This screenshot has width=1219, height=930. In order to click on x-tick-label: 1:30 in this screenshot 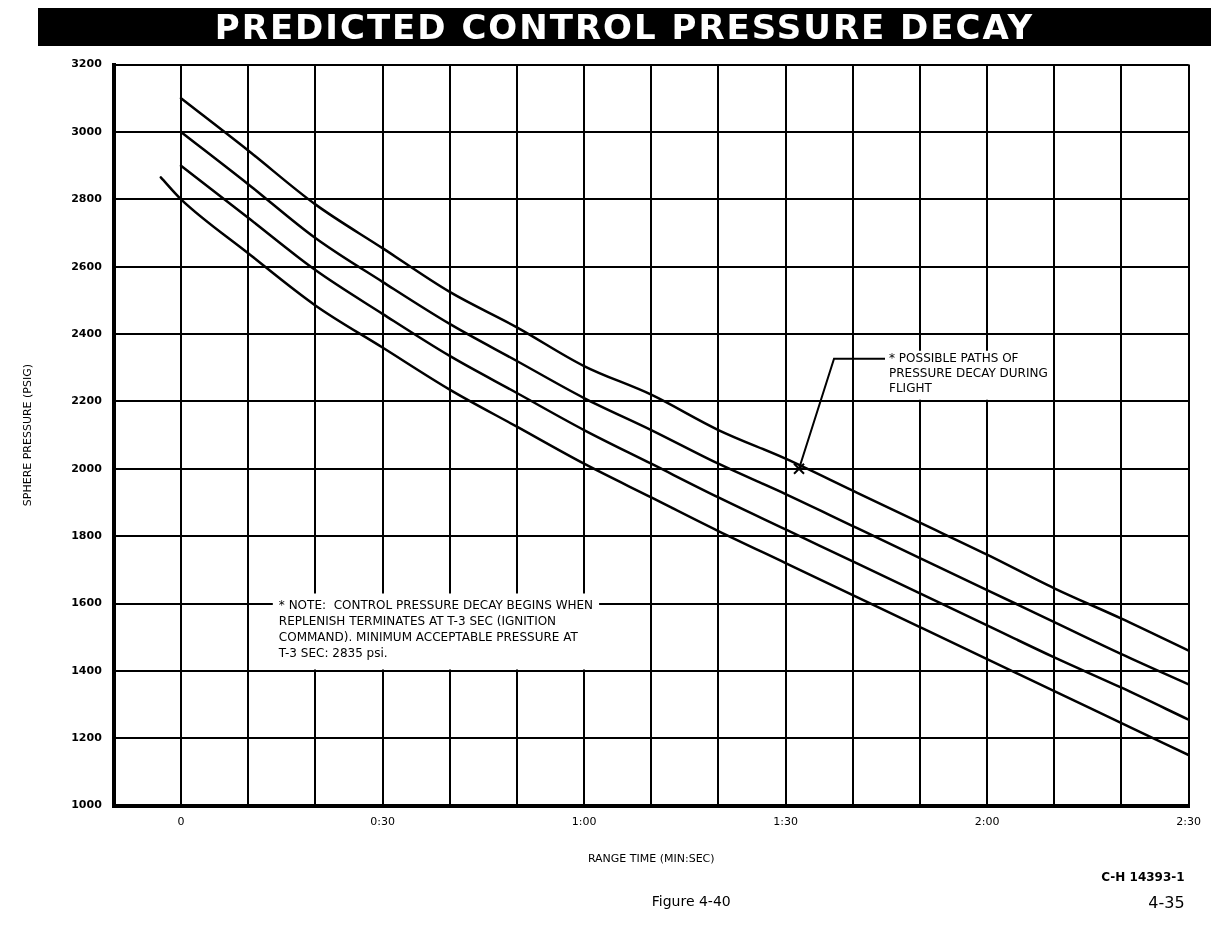, I will do `click(785, 822)`.